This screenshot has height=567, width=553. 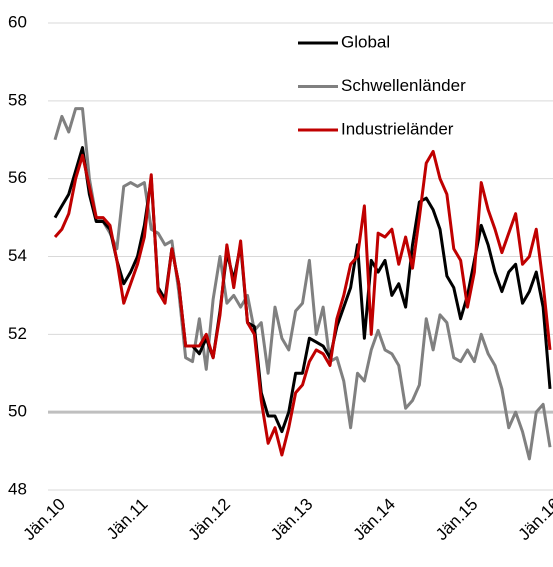 I want to click on legend-label: Schwellenländer, so click(x=403, y=85).